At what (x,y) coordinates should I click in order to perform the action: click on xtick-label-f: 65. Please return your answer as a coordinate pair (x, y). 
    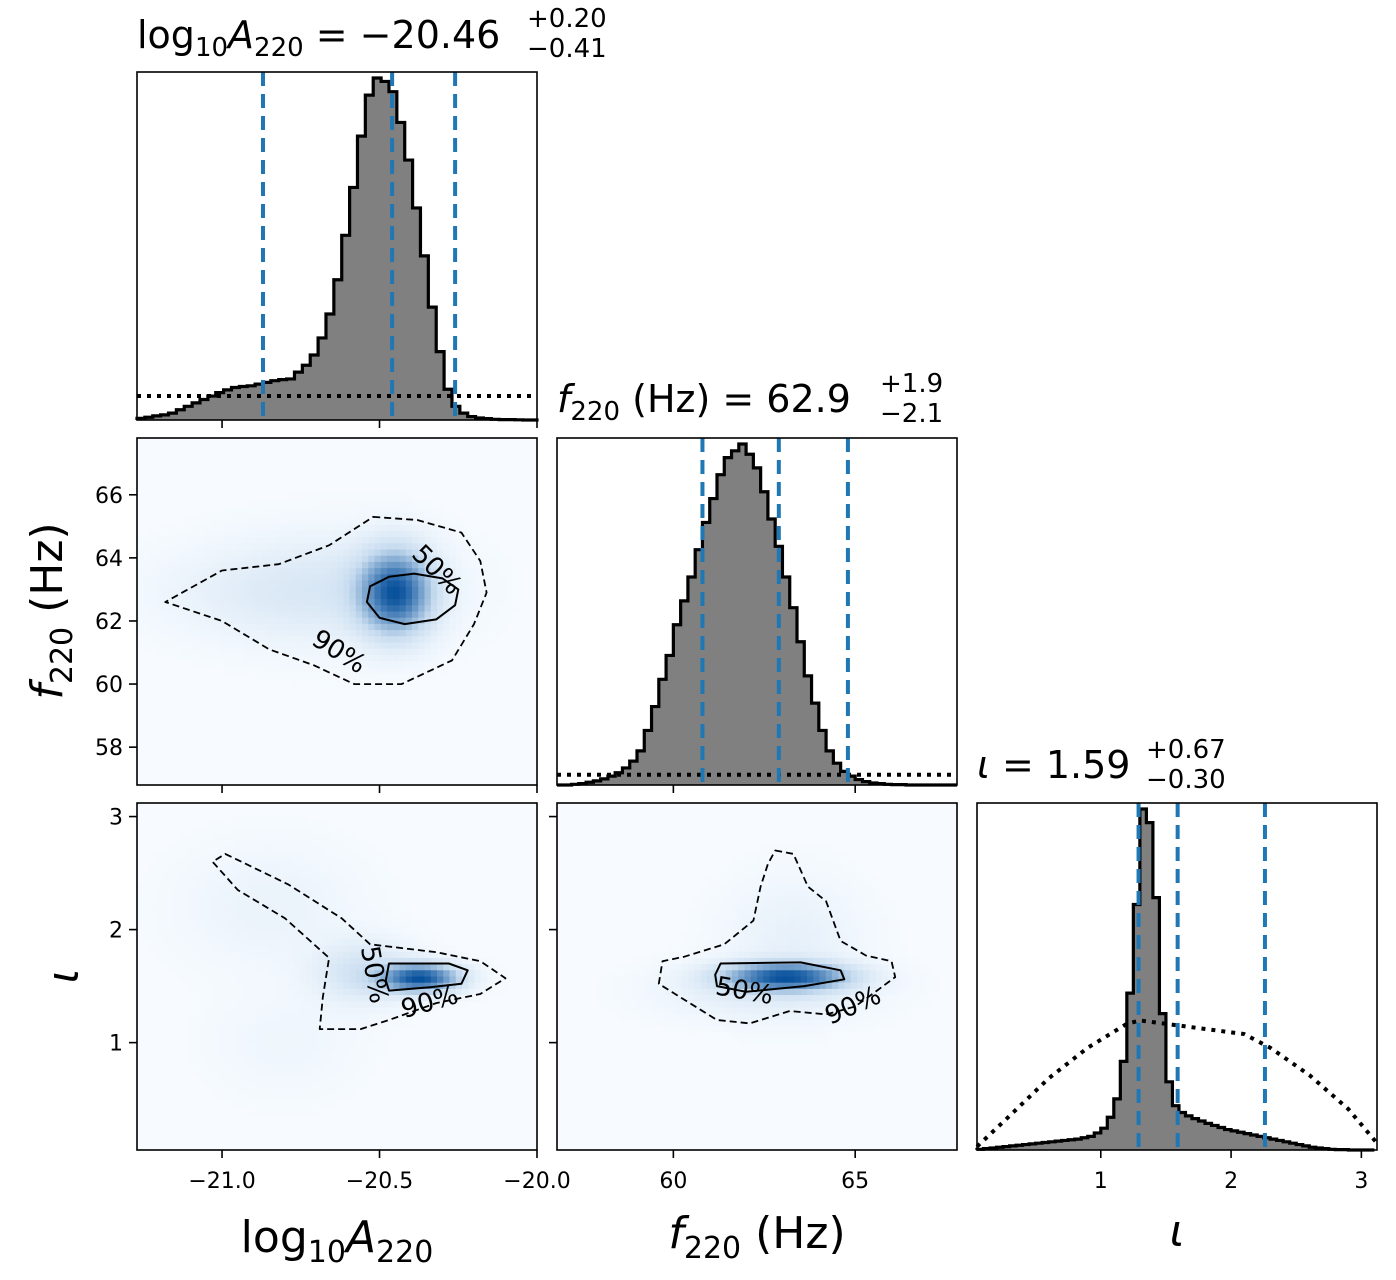
    Looking at the image, I should click on (855, 1181).